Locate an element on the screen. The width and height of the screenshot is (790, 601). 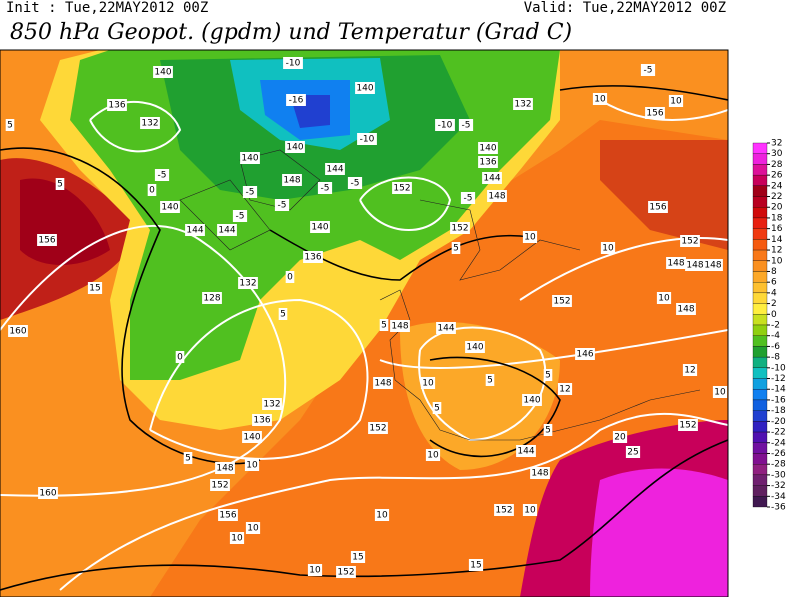
colorbar-label: -6 is located at coordinates (775, 347).